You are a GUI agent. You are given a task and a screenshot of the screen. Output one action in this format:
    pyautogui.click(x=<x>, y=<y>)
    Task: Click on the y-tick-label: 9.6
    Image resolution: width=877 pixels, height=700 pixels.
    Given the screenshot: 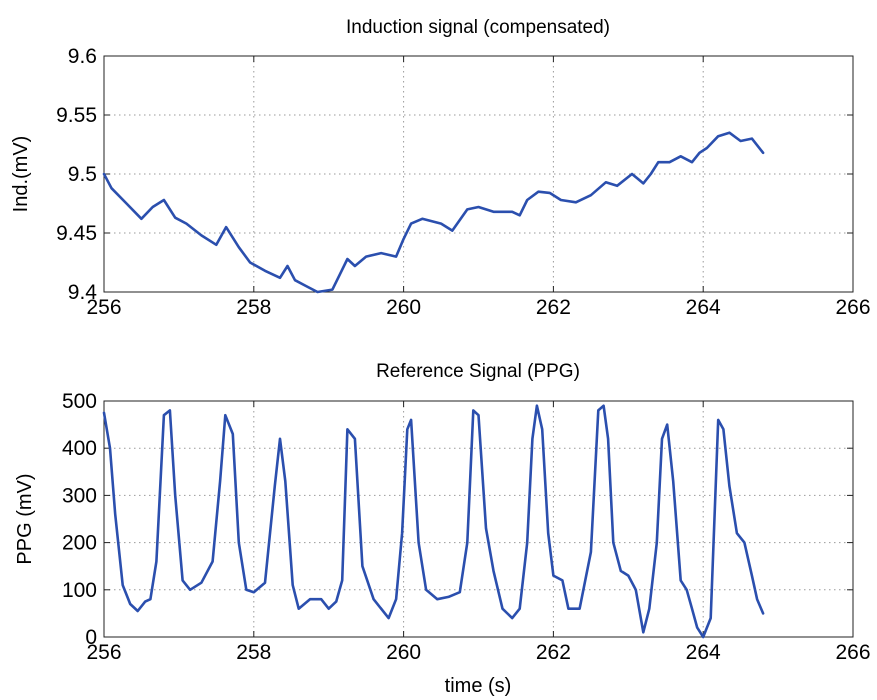 What is the action you would take?
    pyautogui.click(x=82, y=56)
    